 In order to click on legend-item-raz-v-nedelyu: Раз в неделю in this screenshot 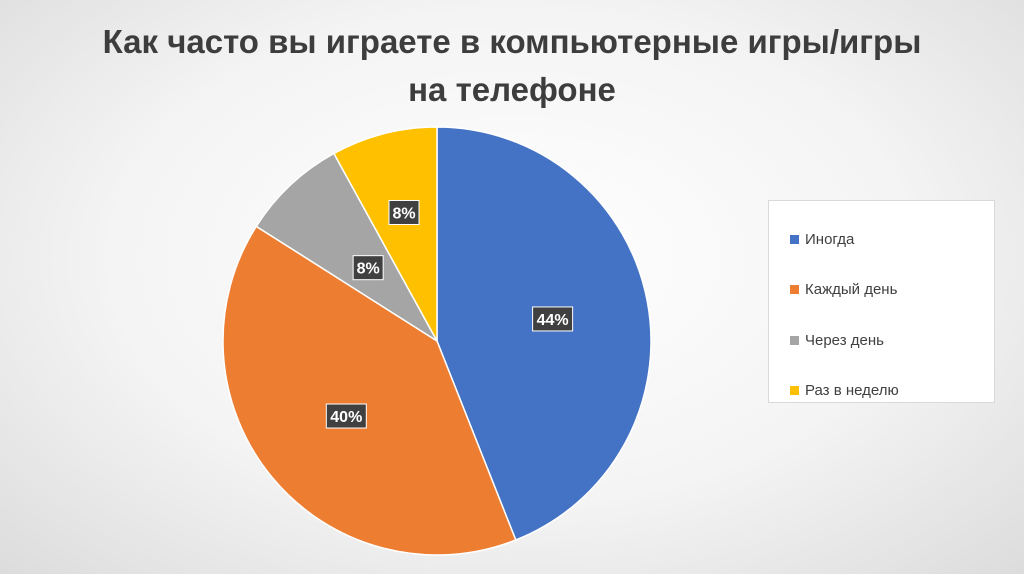, I will do `click(881, 391)`.